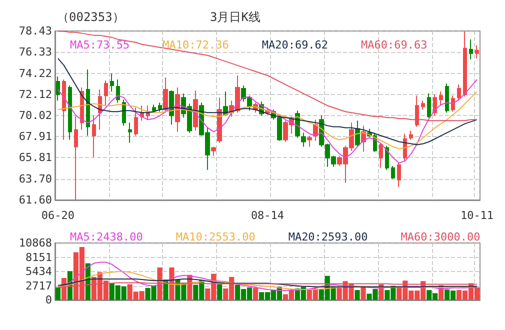  I want to click on y-tick-label: 10868, so click(35, 243).